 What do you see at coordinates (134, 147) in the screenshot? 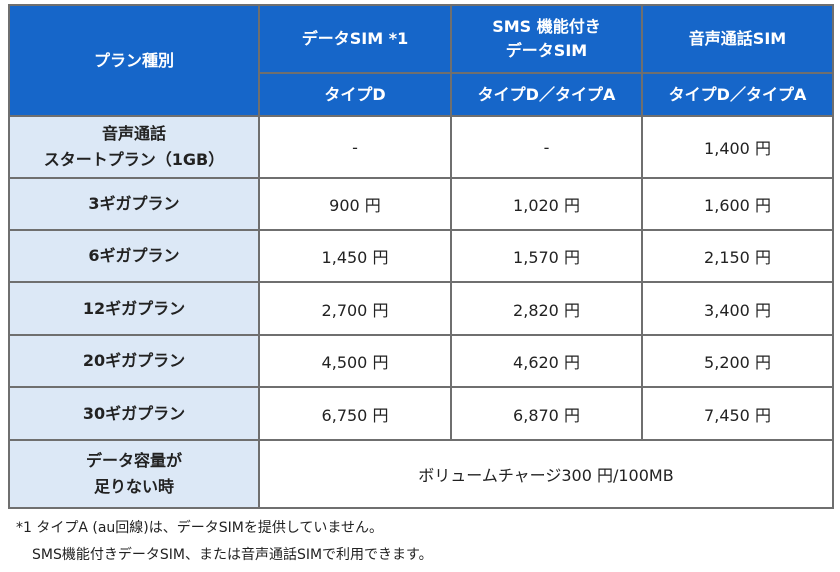
I see `plan-label: 音声通話 スタートプラン（1GB）` at bounding box center [134, 147].